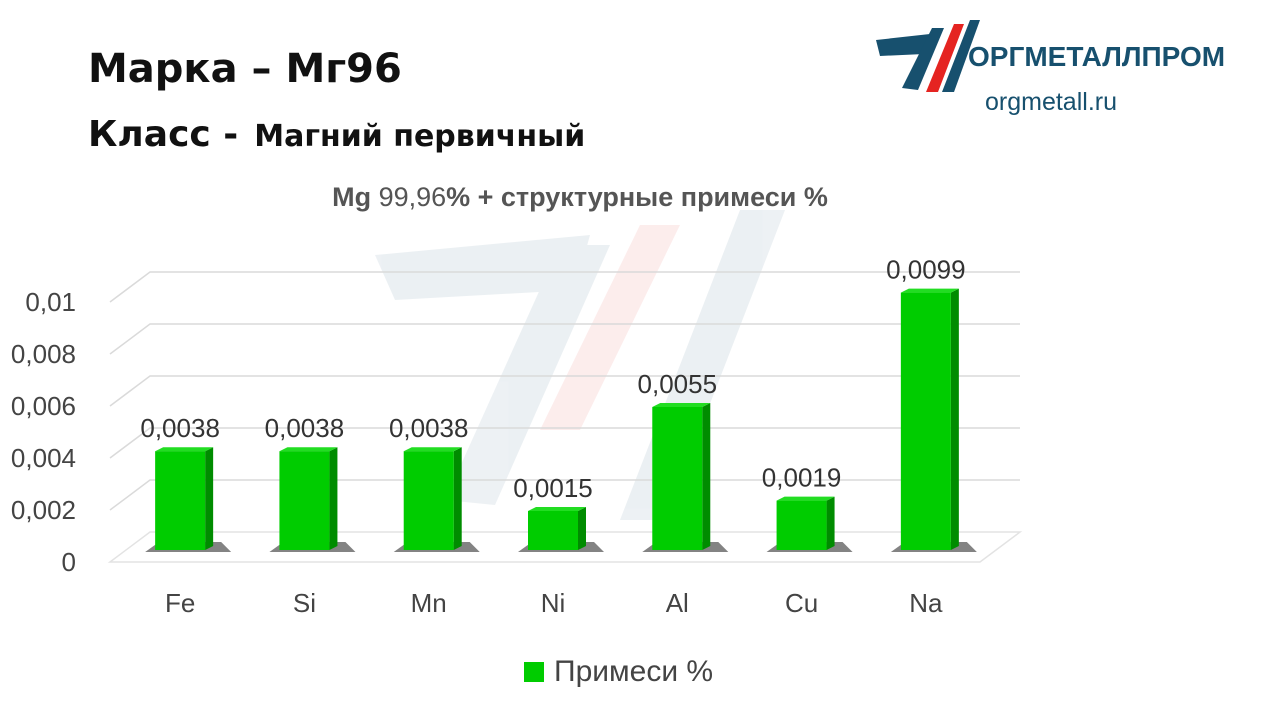  Describe the element at coordinates (304, 603) in the screenshot. I see `x-tick-label: Si` at that location.